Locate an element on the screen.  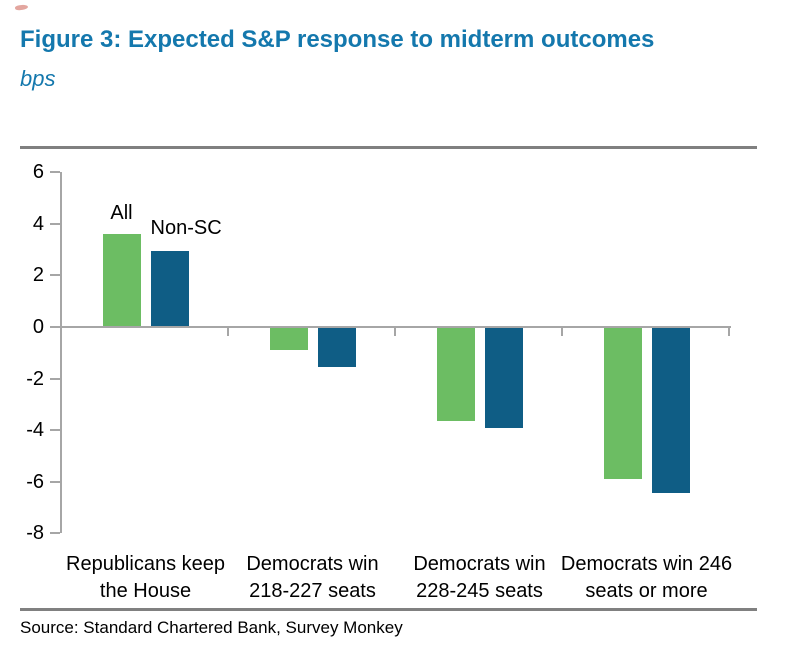
zero-line is located at coordinates (396, 327).